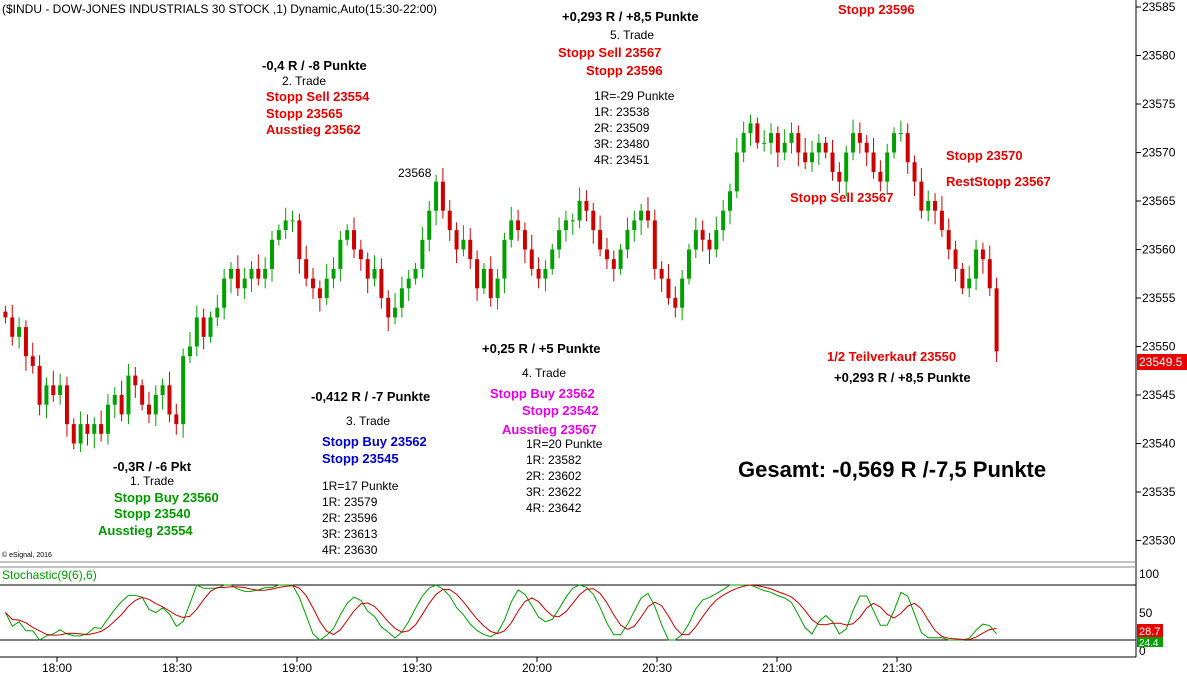  Describe the element at coordinates (891, 356) in the screenshot. I see `partial-sale: 1/2 Teilverkauf 23550` at that location.